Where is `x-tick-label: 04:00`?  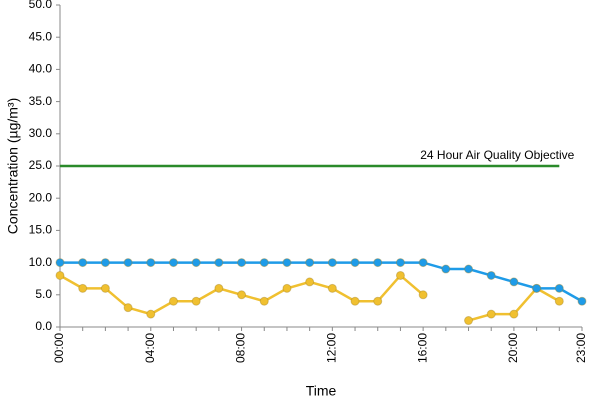
x-tick-label: 04:00 is located at coordinates (150, 348).